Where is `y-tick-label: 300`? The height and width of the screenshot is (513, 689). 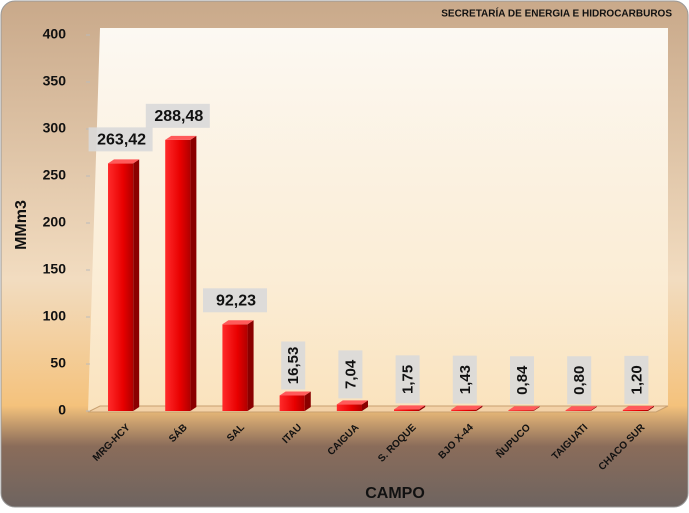 y-tick-label: 300 is located at coordinates (55, 128).